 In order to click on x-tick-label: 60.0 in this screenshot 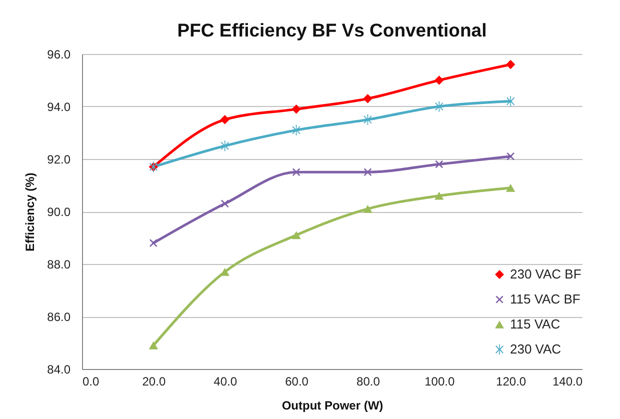, I will do `click(297, 381)`.